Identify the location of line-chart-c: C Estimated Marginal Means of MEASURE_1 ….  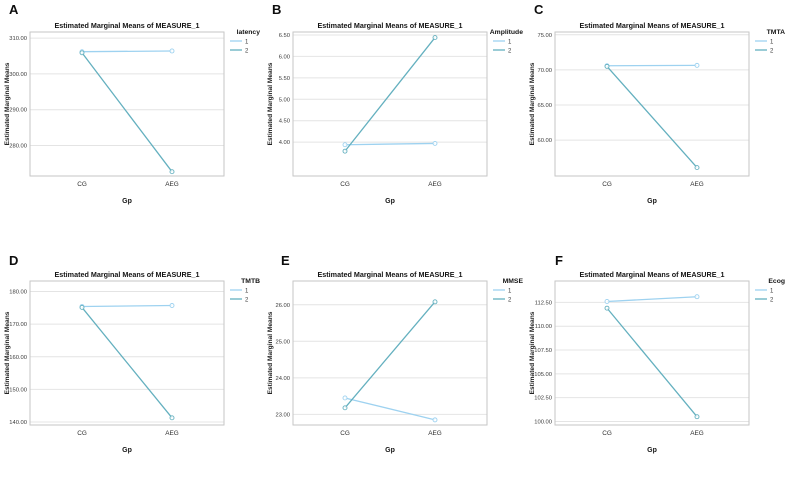
(657, 103).